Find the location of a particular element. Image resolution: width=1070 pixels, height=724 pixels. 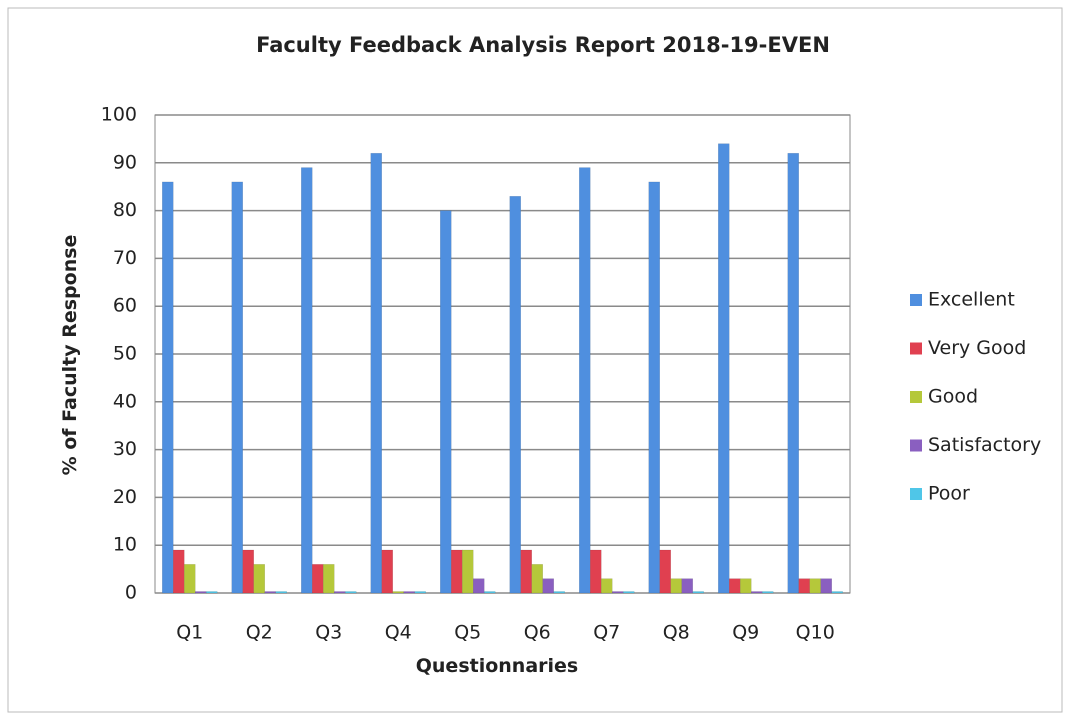

y-tick-label: 0 is located at coordinates (131, 593).